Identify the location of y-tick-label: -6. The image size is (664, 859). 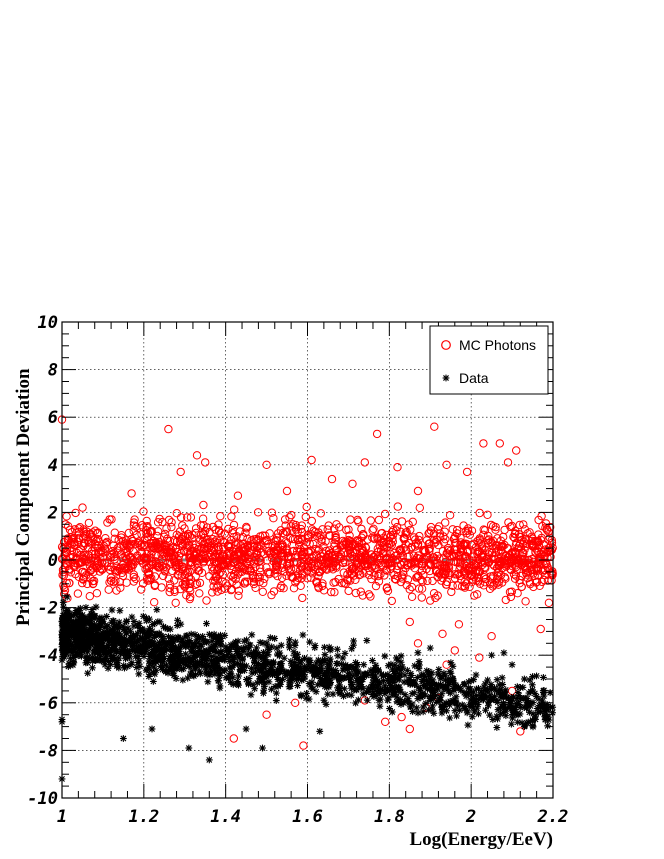
(48, 704).